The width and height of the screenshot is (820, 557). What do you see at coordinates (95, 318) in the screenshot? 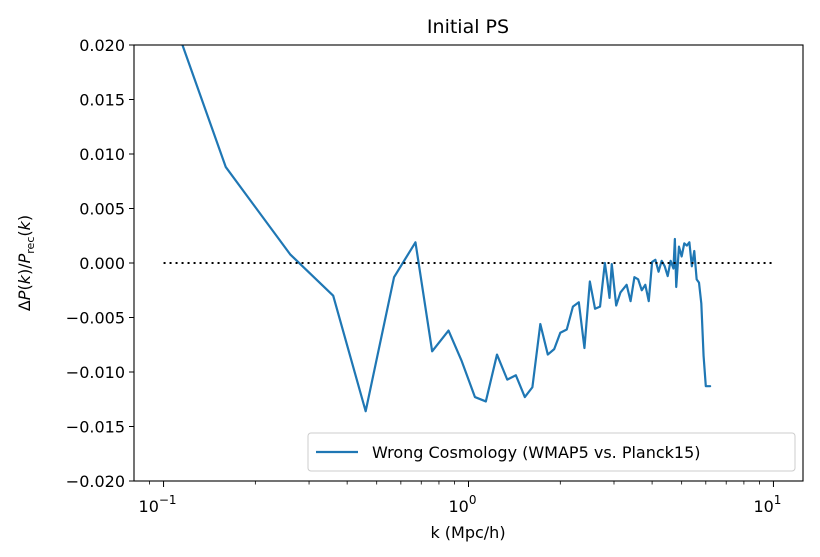
I see `y-tick-label: −0.005` at bounding box center [95, 318].